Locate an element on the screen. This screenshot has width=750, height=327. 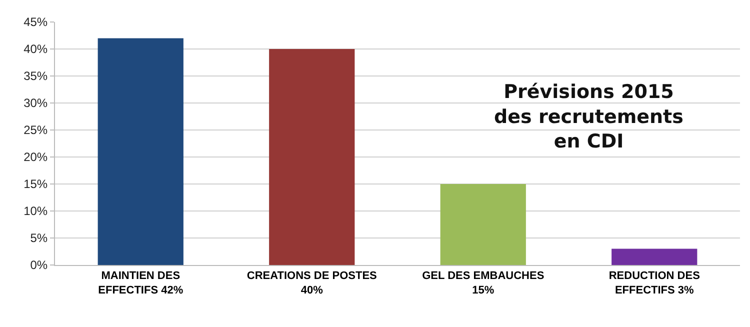
y-tick-label: 20% is located at coordinates (36, 157).